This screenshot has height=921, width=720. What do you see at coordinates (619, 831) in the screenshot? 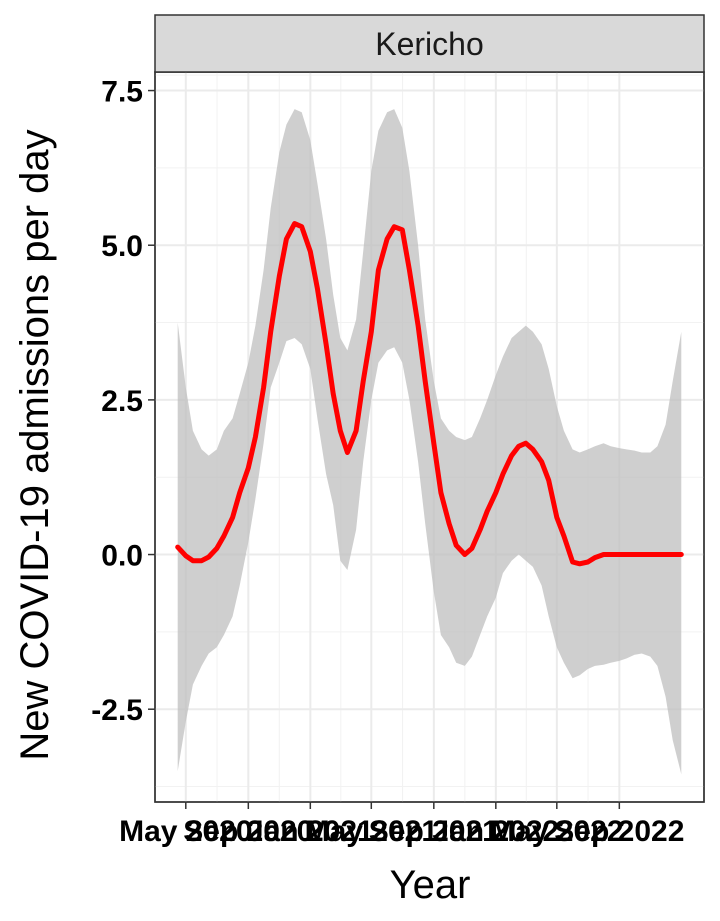
I see `x-tick-label: Sep 2022` at bounding box center [619, 831].